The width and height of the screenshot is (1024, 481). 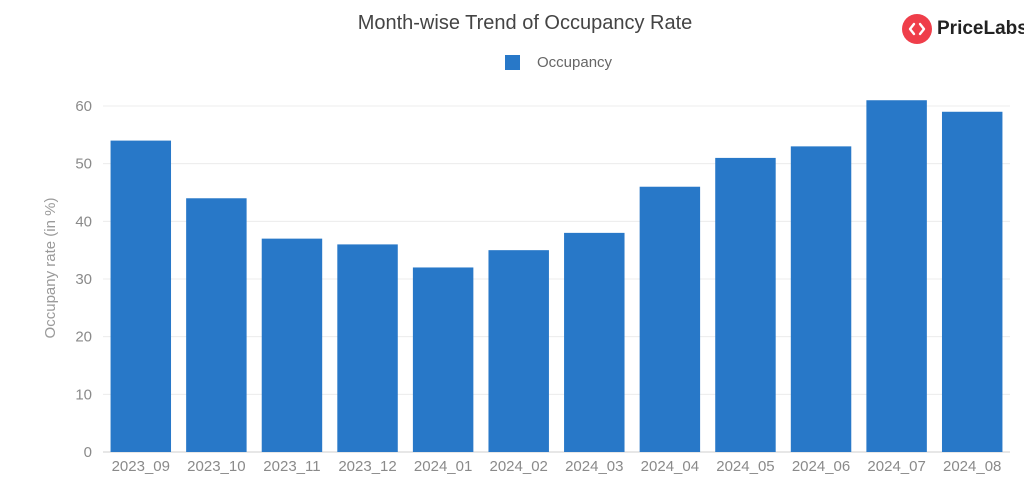 I want to click on legend: Occupancy, so click(x=558, y=62).